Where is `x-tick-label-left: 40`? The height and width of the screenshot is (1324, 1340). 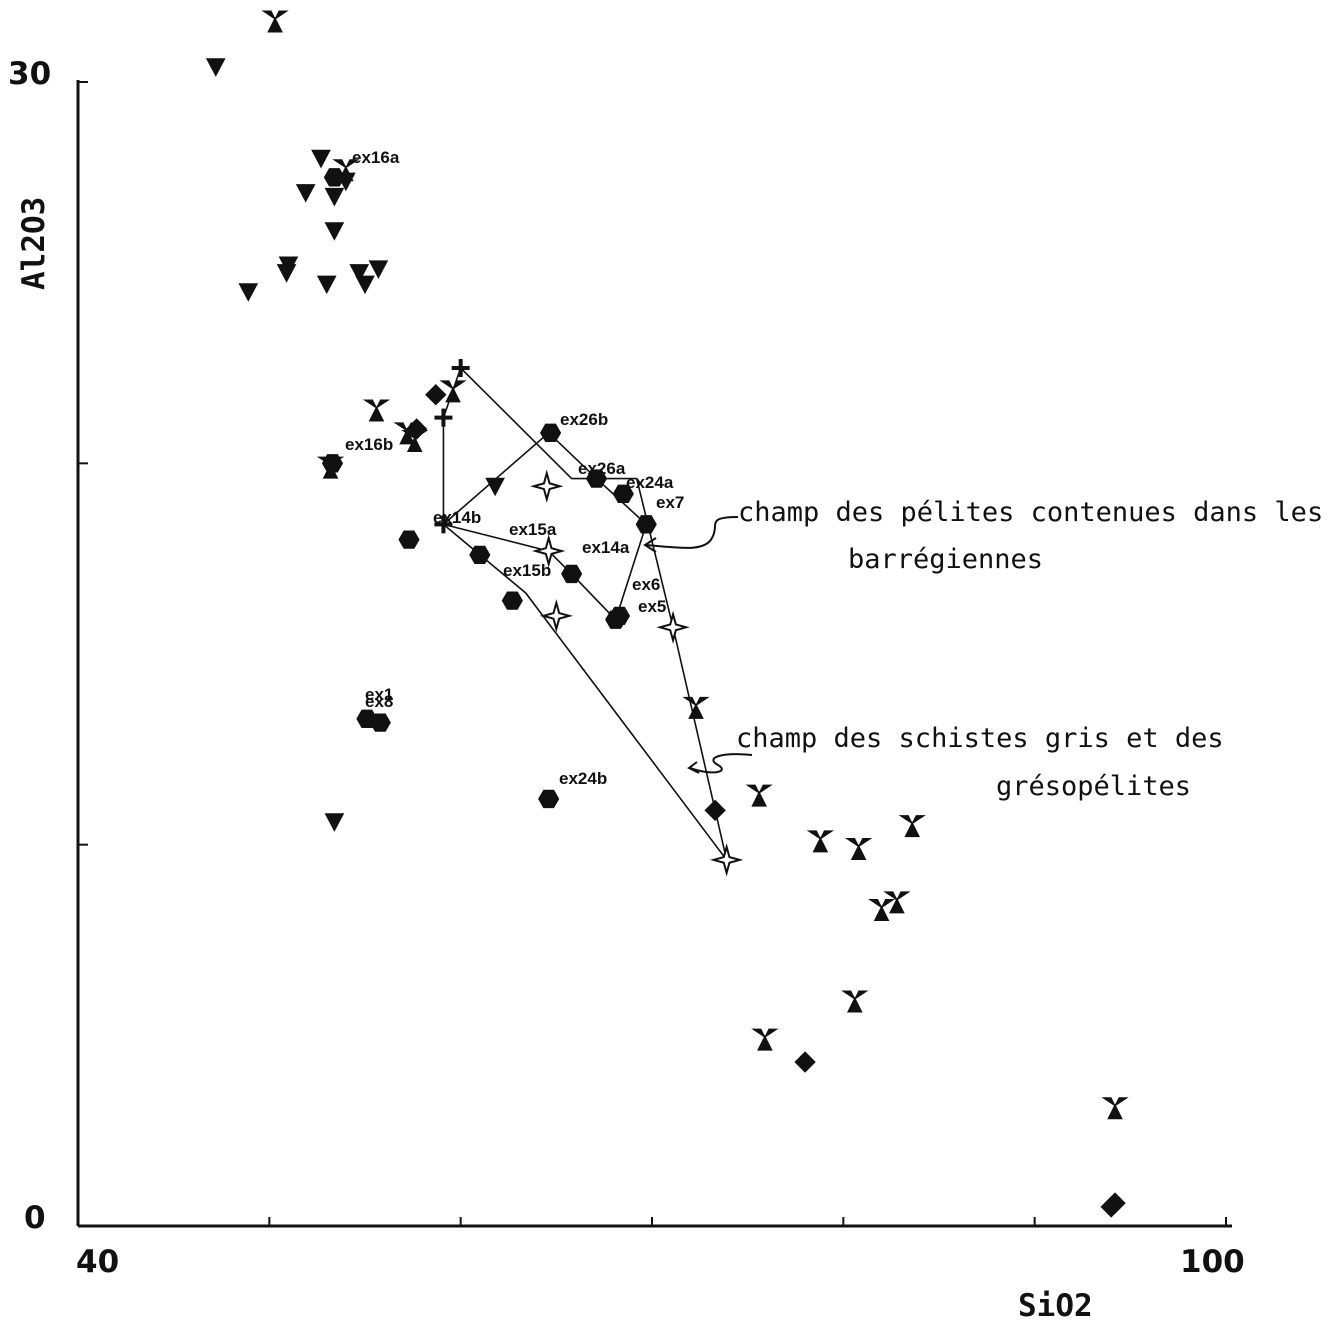 x-tick-label-left: 40 is located at coordinates (97, 1262).